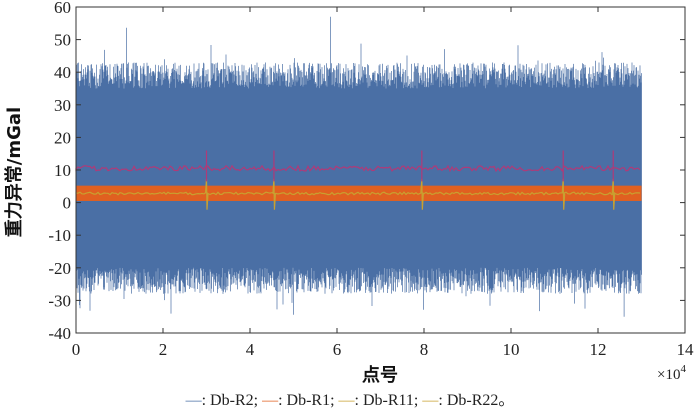 This screenshot has height=412, width=700. I want to click on y-tick-label: -30, so click(59, 300).